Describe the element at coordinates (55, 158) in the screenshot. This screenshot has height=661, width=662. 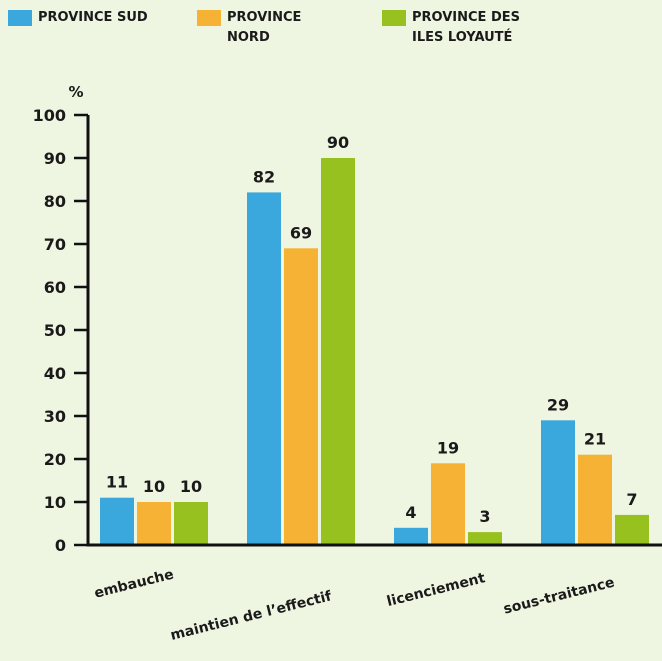
I see `y-tick-label: 90` at that location.